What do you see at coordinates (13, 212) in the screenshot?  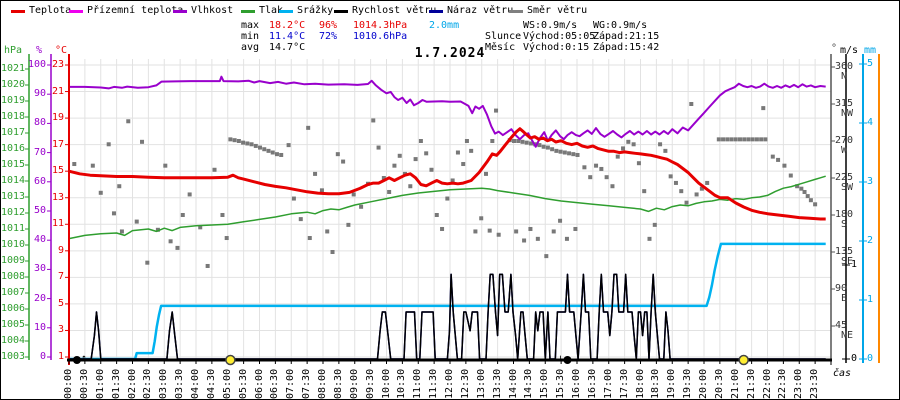 I see `hpa-tick-1012: 1012` at bounding box center [13, 212].